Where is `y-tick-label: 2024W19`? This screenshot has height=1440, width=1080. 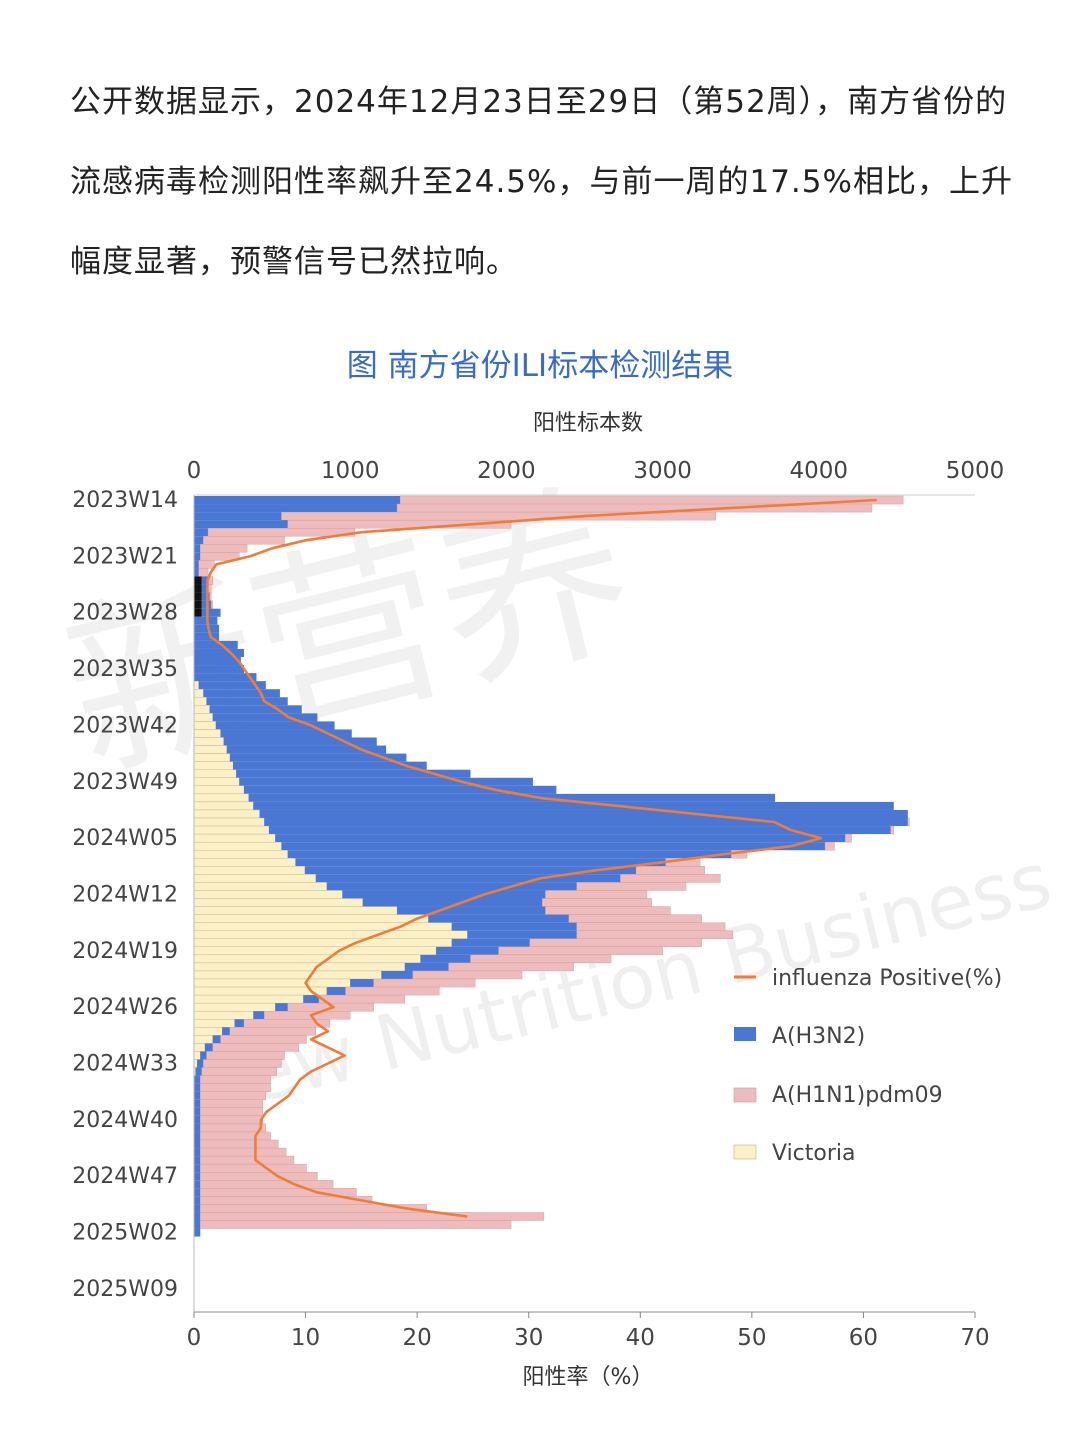
y-tick-label: 2024W19 is located at coordinates (125, 951).